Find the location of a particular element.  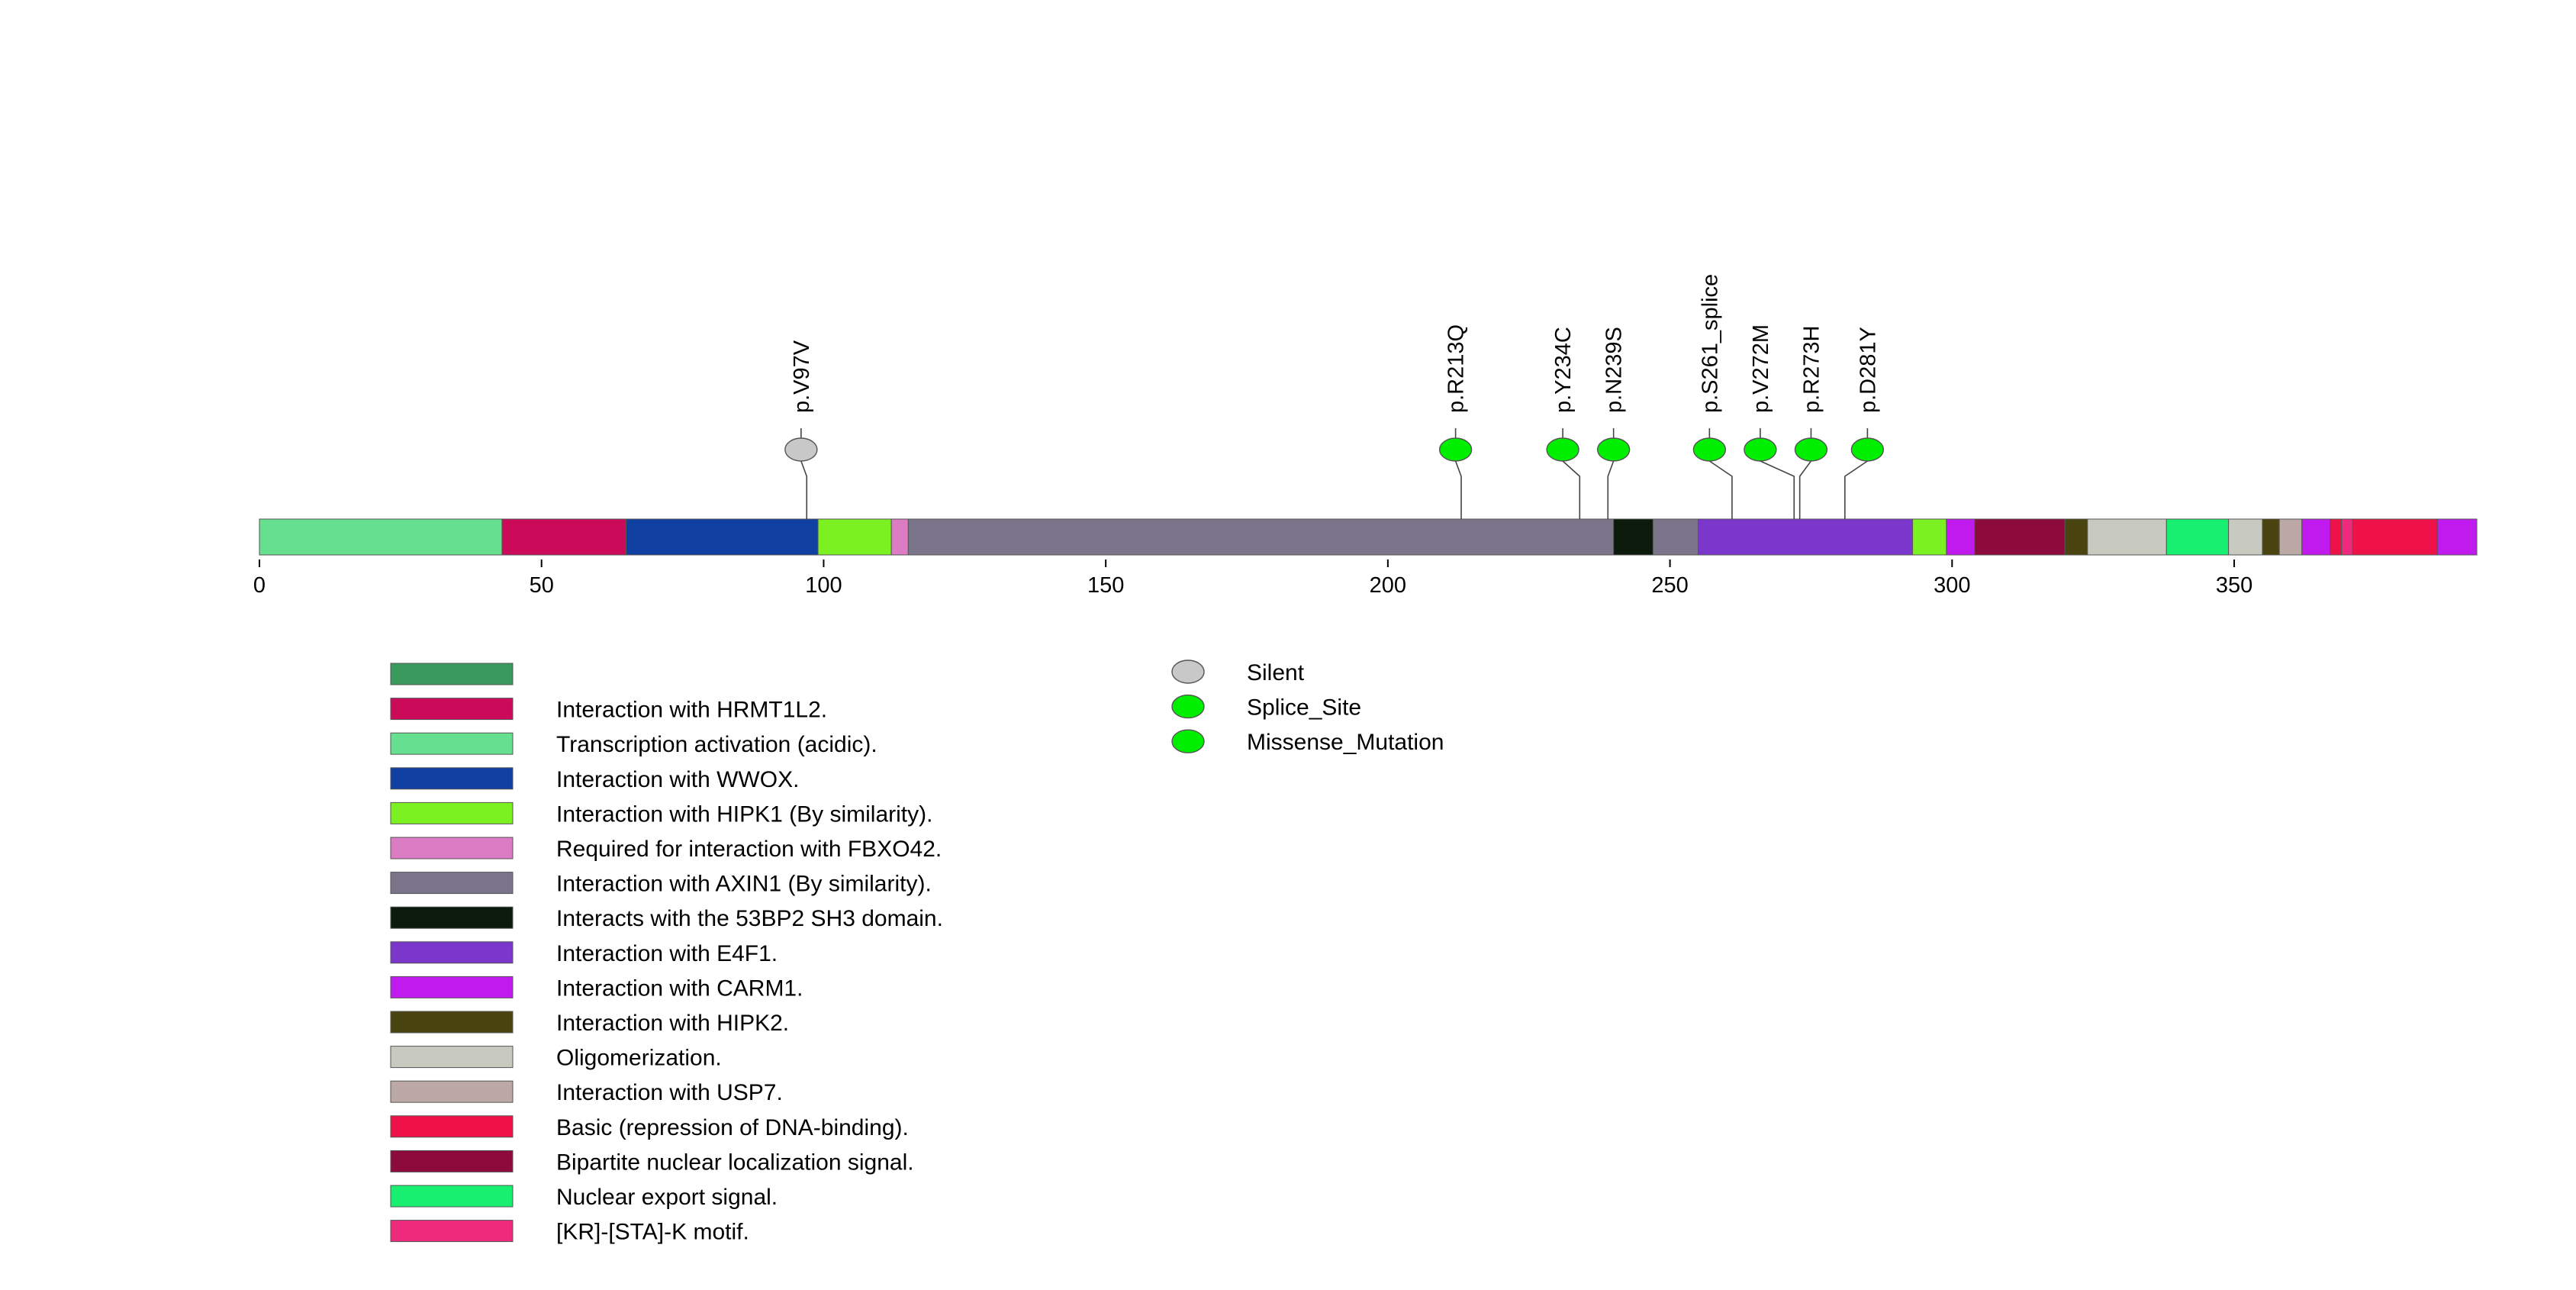

mutation-head-p-n239s is located at coordinates (1613, 449).